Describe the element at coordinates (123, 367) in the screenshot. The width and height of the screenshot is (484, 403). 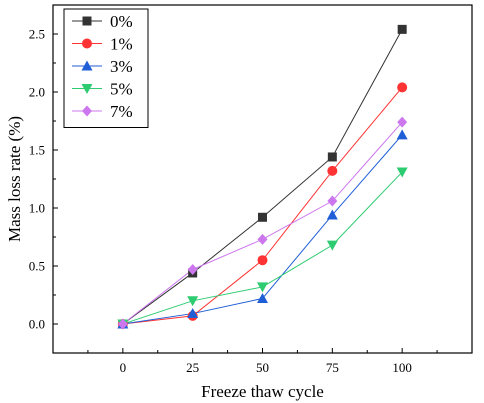
I see `x-tick-label: 0` at that location.